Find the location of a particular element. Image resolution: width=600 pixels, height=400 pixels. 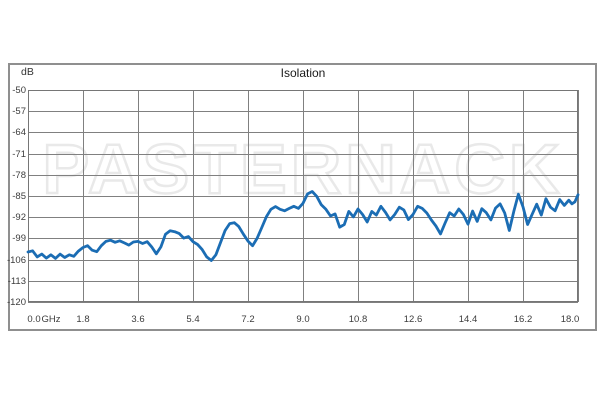

x-tick-label: 7.2 is located at coordinates (248, 319).